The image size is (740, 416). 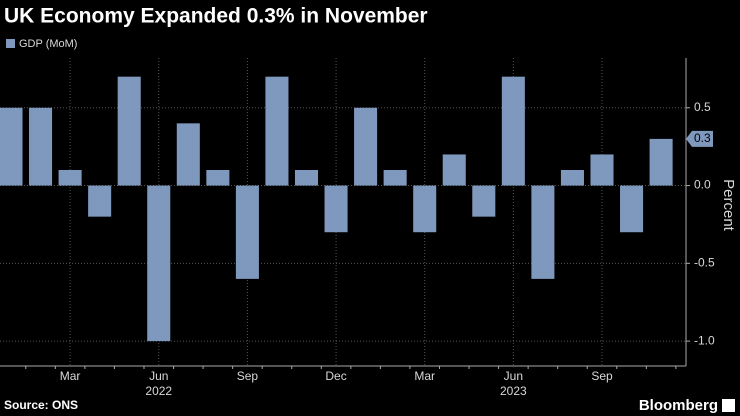 I want to click on last-value-label: 0.3, so click(x=702, y=138).